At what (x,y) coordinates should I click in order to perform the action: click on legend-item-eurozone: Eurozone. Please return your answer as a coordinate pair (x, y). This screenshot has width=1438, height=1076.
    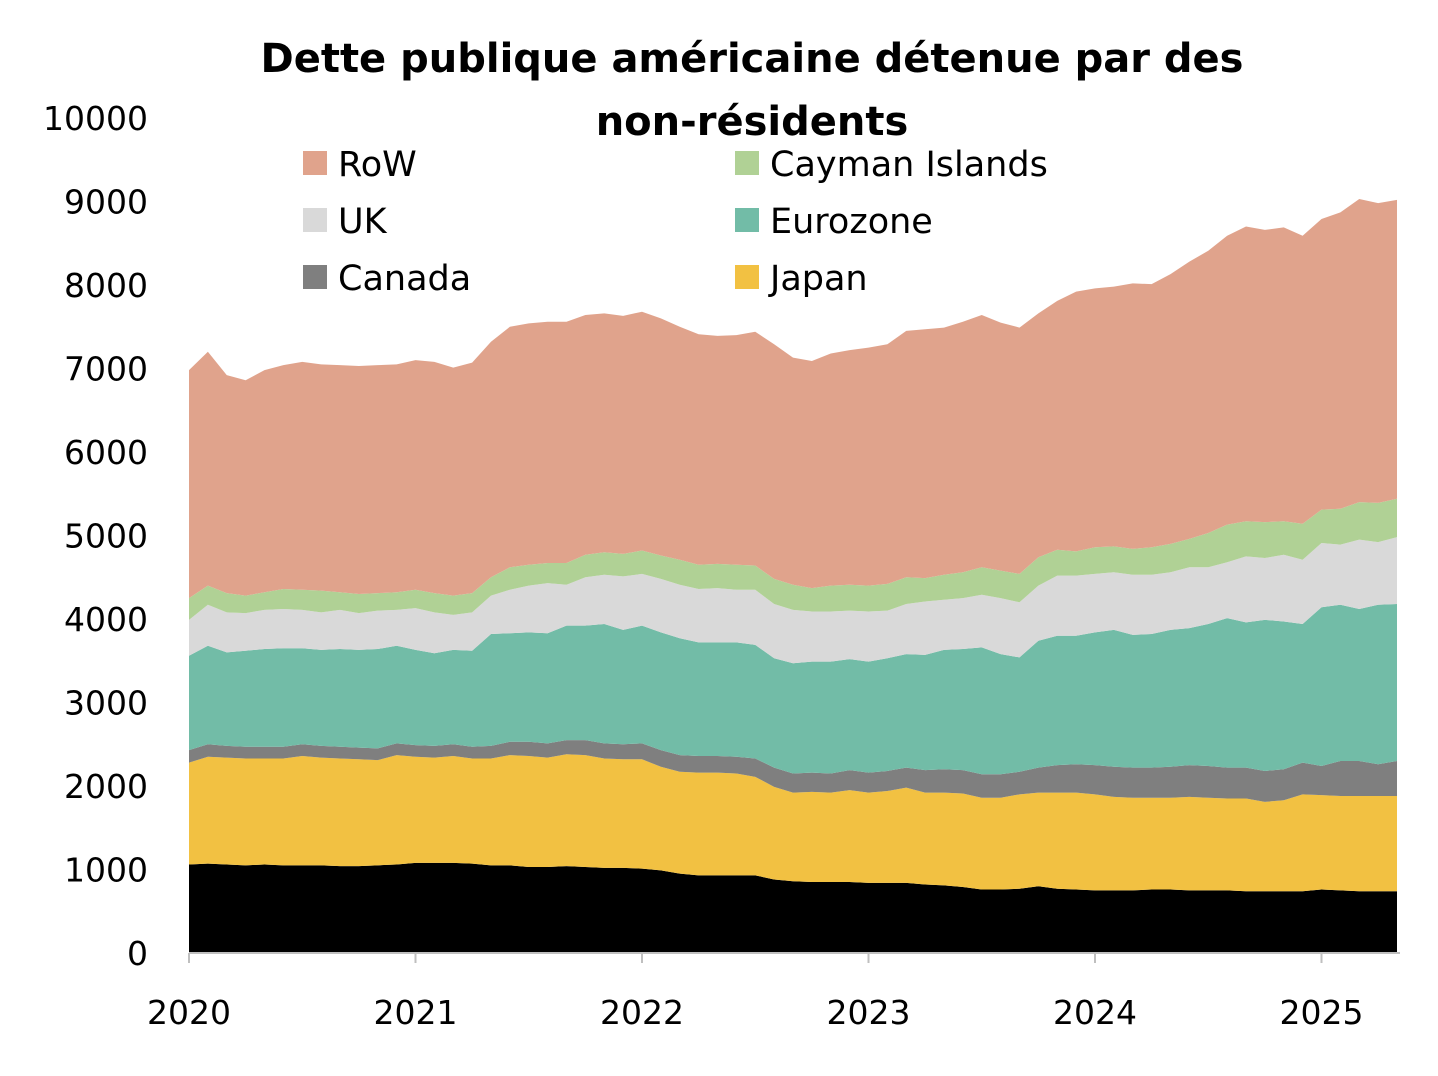
    Looking at the image, I should click on (834, 222).